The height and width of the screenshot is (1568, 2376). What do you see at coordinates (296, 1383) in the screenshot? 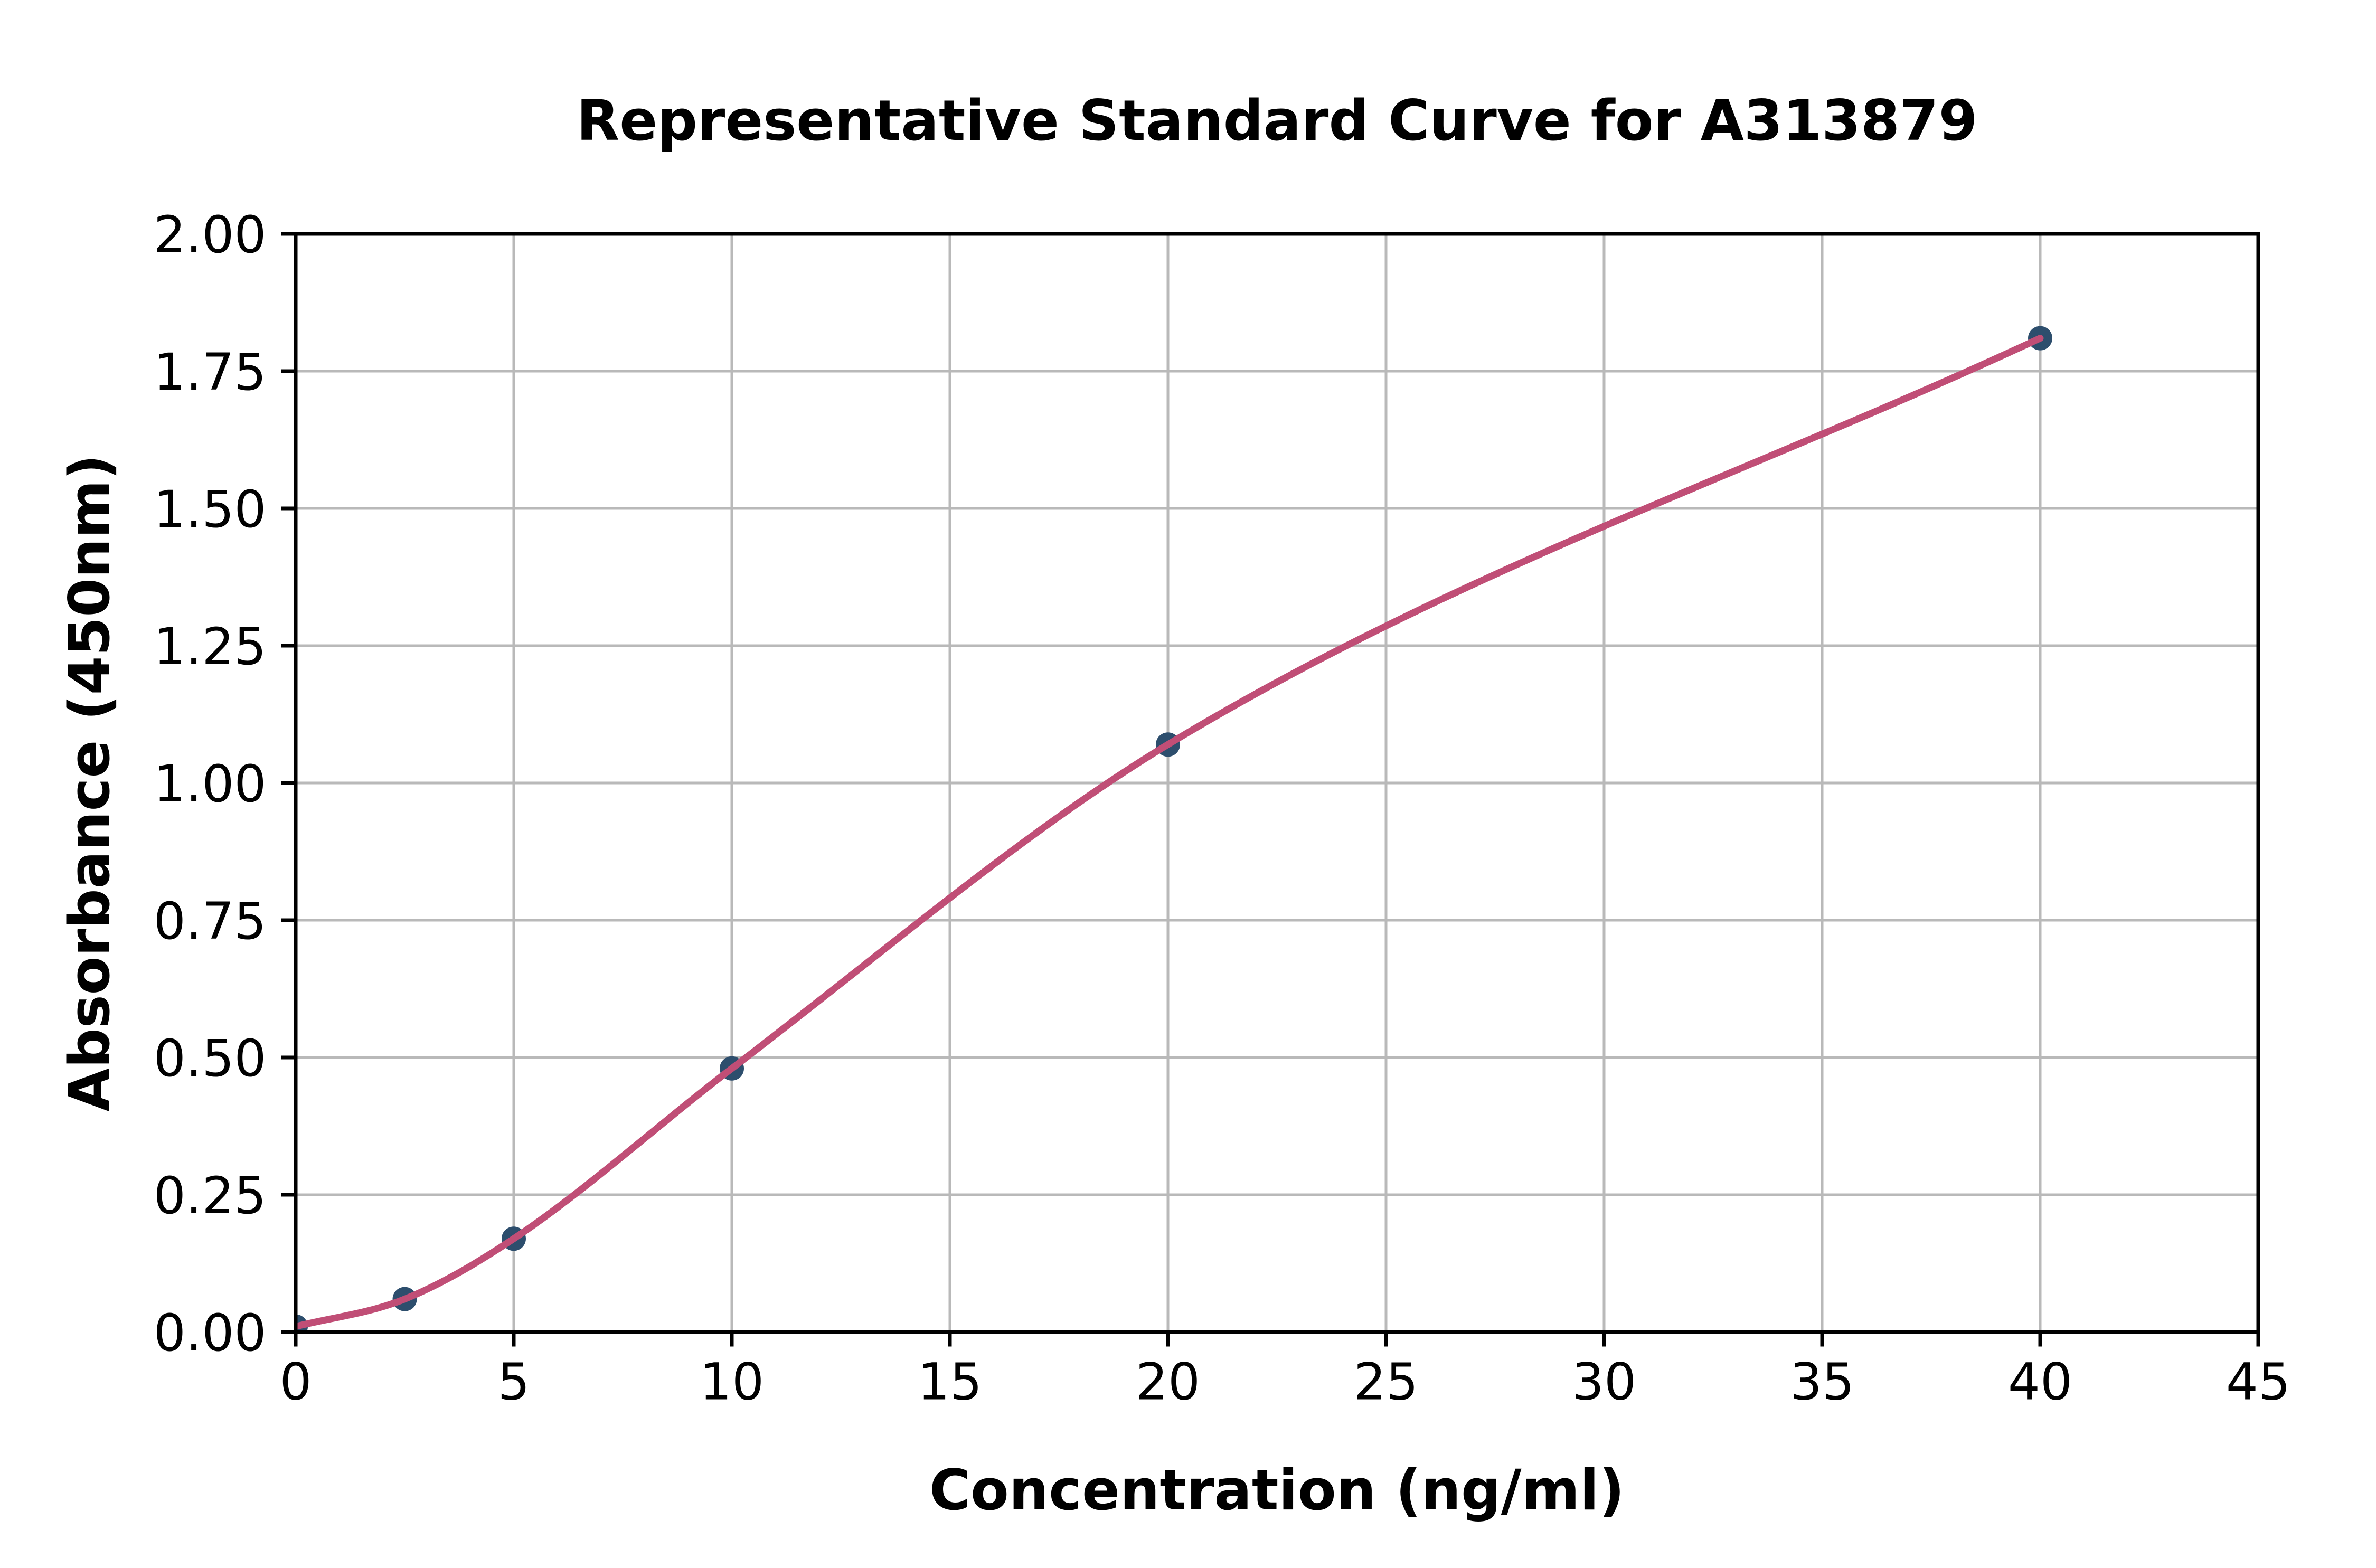
I see `x-tick-label: 0` at bounding box center [296, 1383].